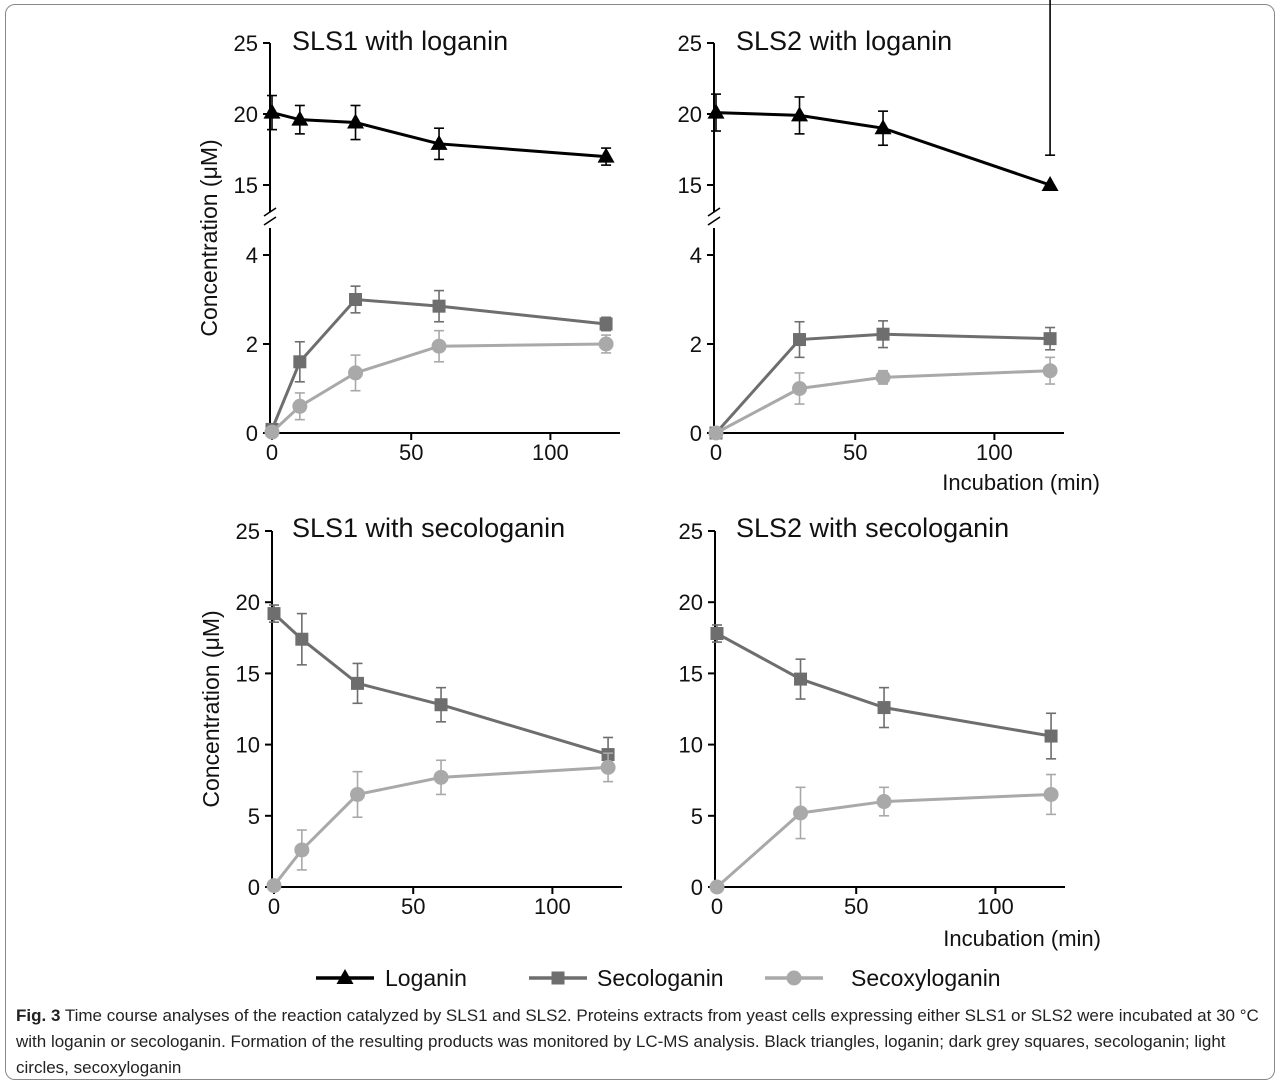 The width and height of the screenshot is (1281, 1086). Describe the element at coordinates (696, 344) in the screenshot. I see `y-tick-label: 2` at that location.